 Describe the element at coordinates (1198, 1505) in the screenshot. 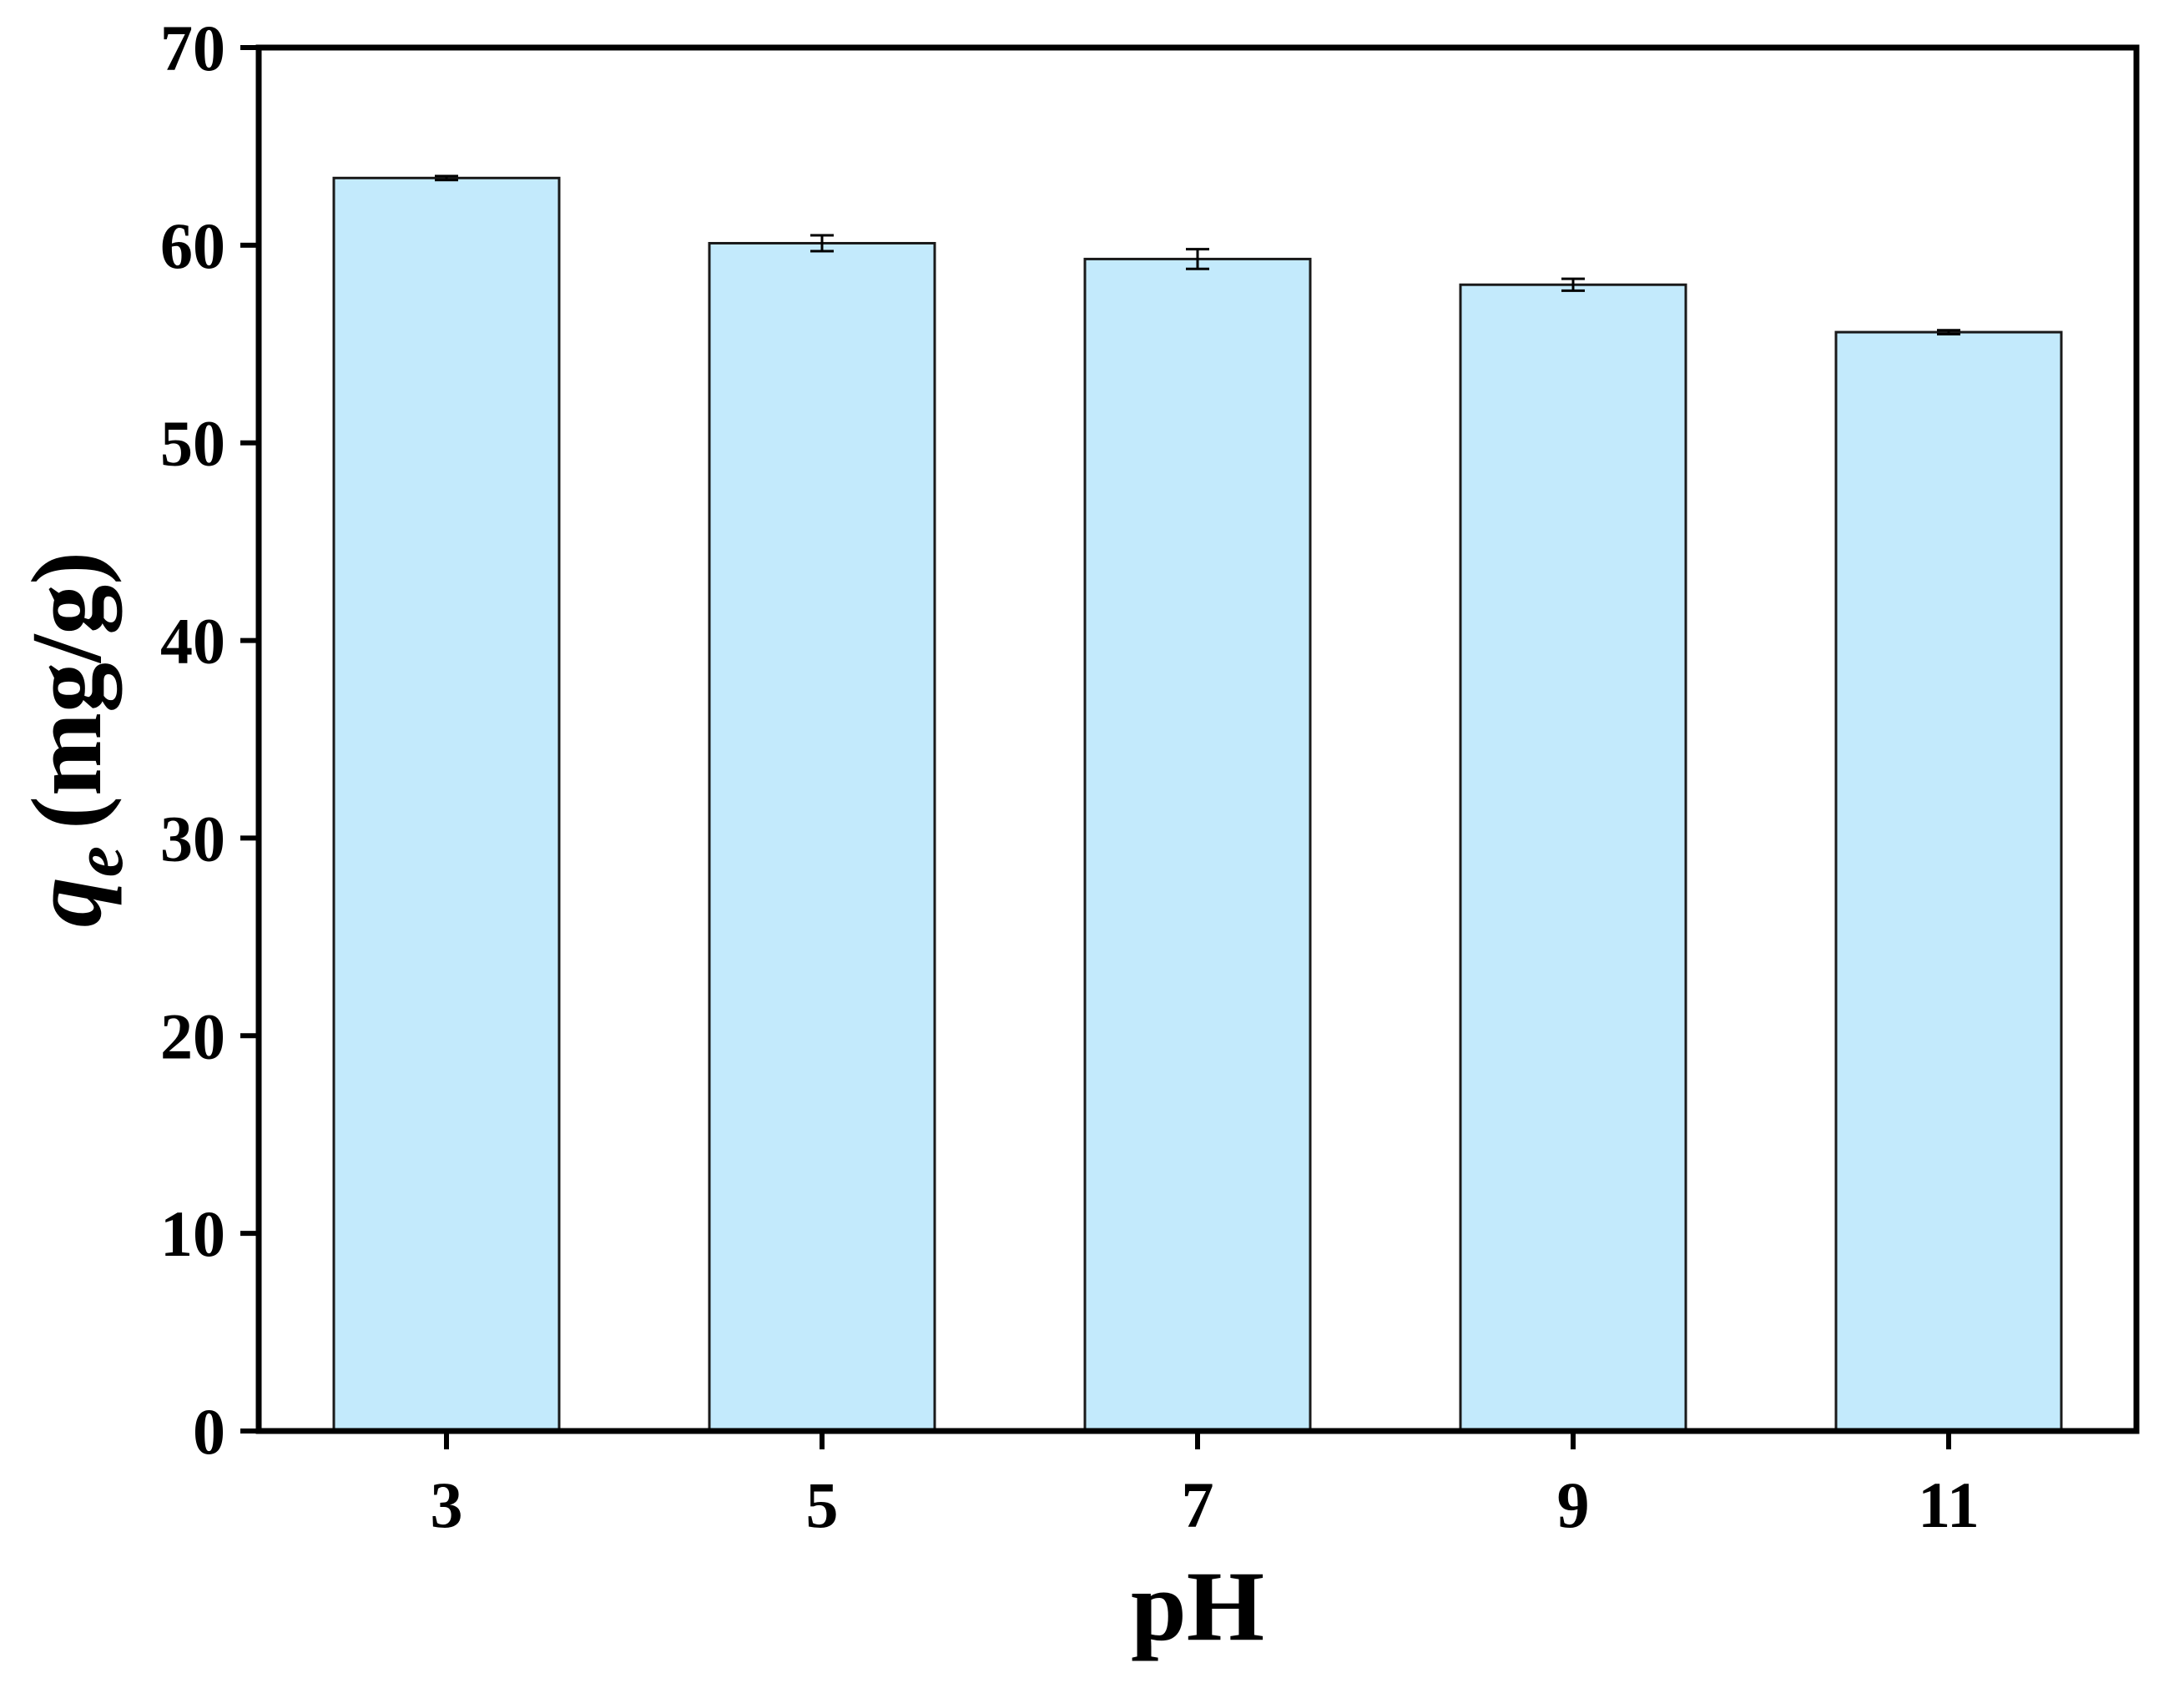

I see `x-tick-label: 7` at that location.